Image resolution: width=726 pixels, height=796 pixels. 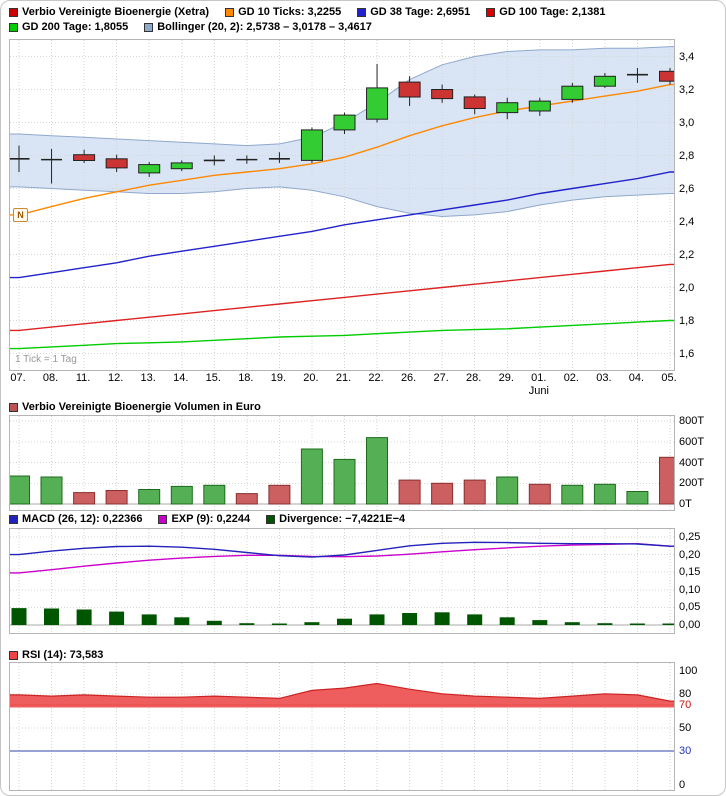 I want to click on volume-chart-panel, so click(x=342, y=463).